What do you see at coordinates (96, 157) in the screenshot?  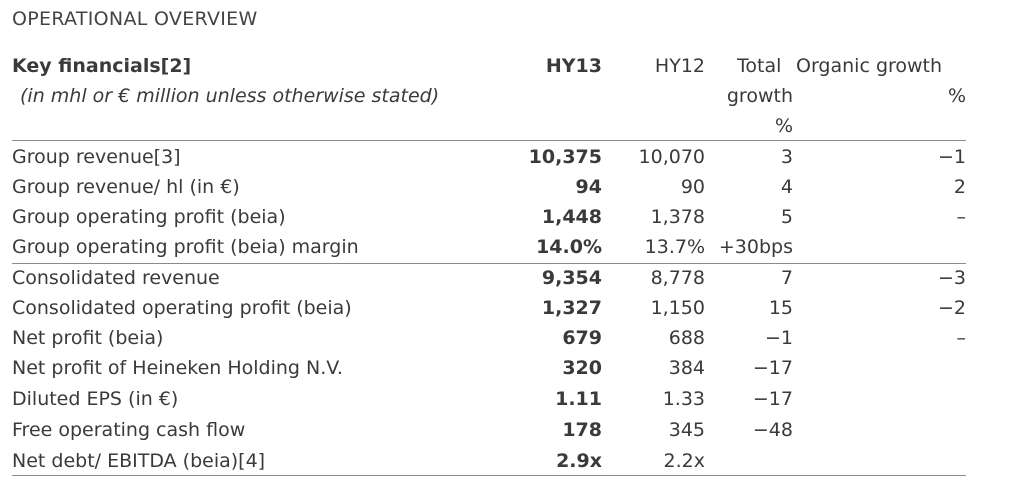 I see `row-label: Group revenue[3]` at bounding box center [96, 157].